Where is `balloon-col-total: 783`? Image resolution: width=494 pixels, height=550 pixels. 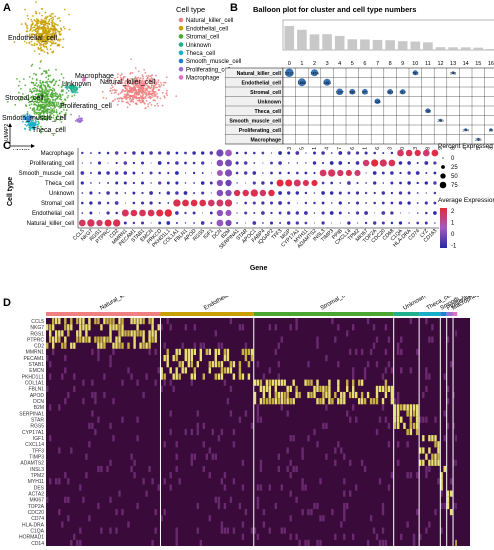 balloon-col-total: 783 is located at coordinates (416, 148).